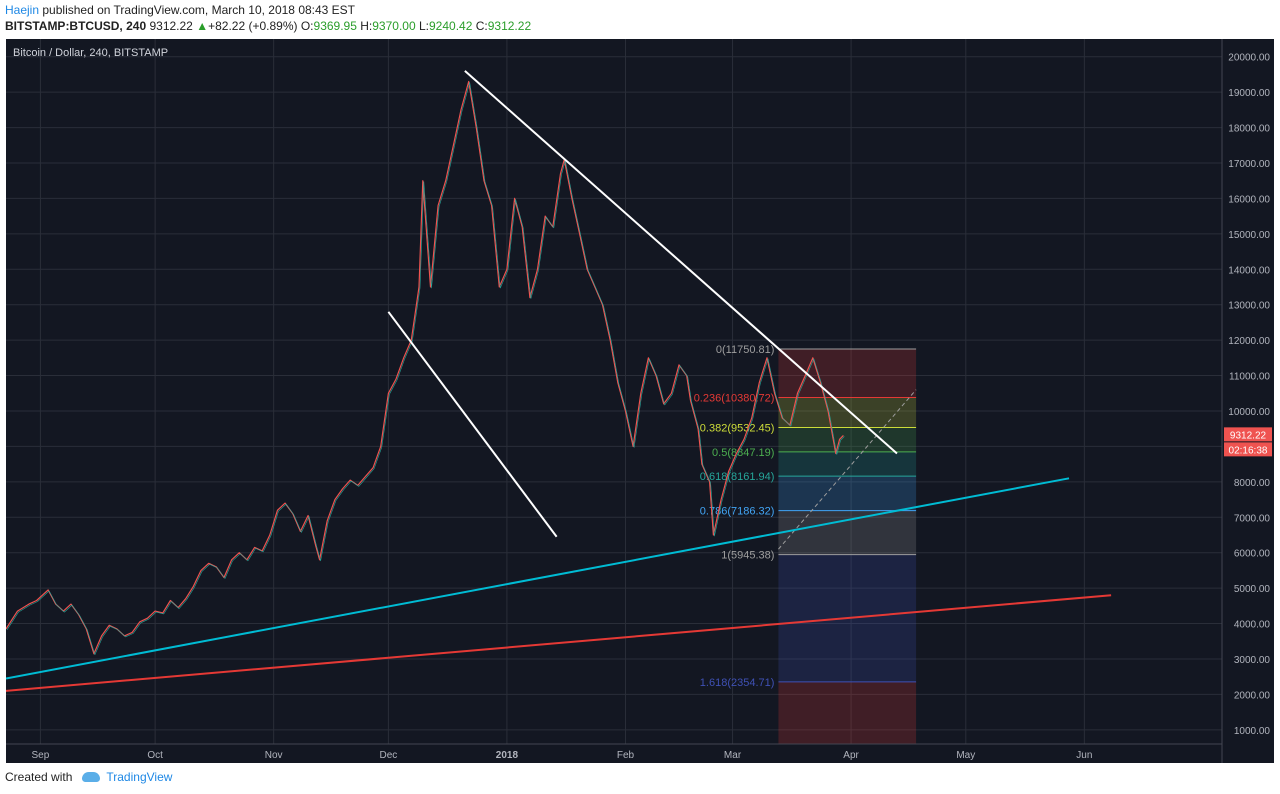  I want to click on tradingview-logo-icon, so click(91, 777).